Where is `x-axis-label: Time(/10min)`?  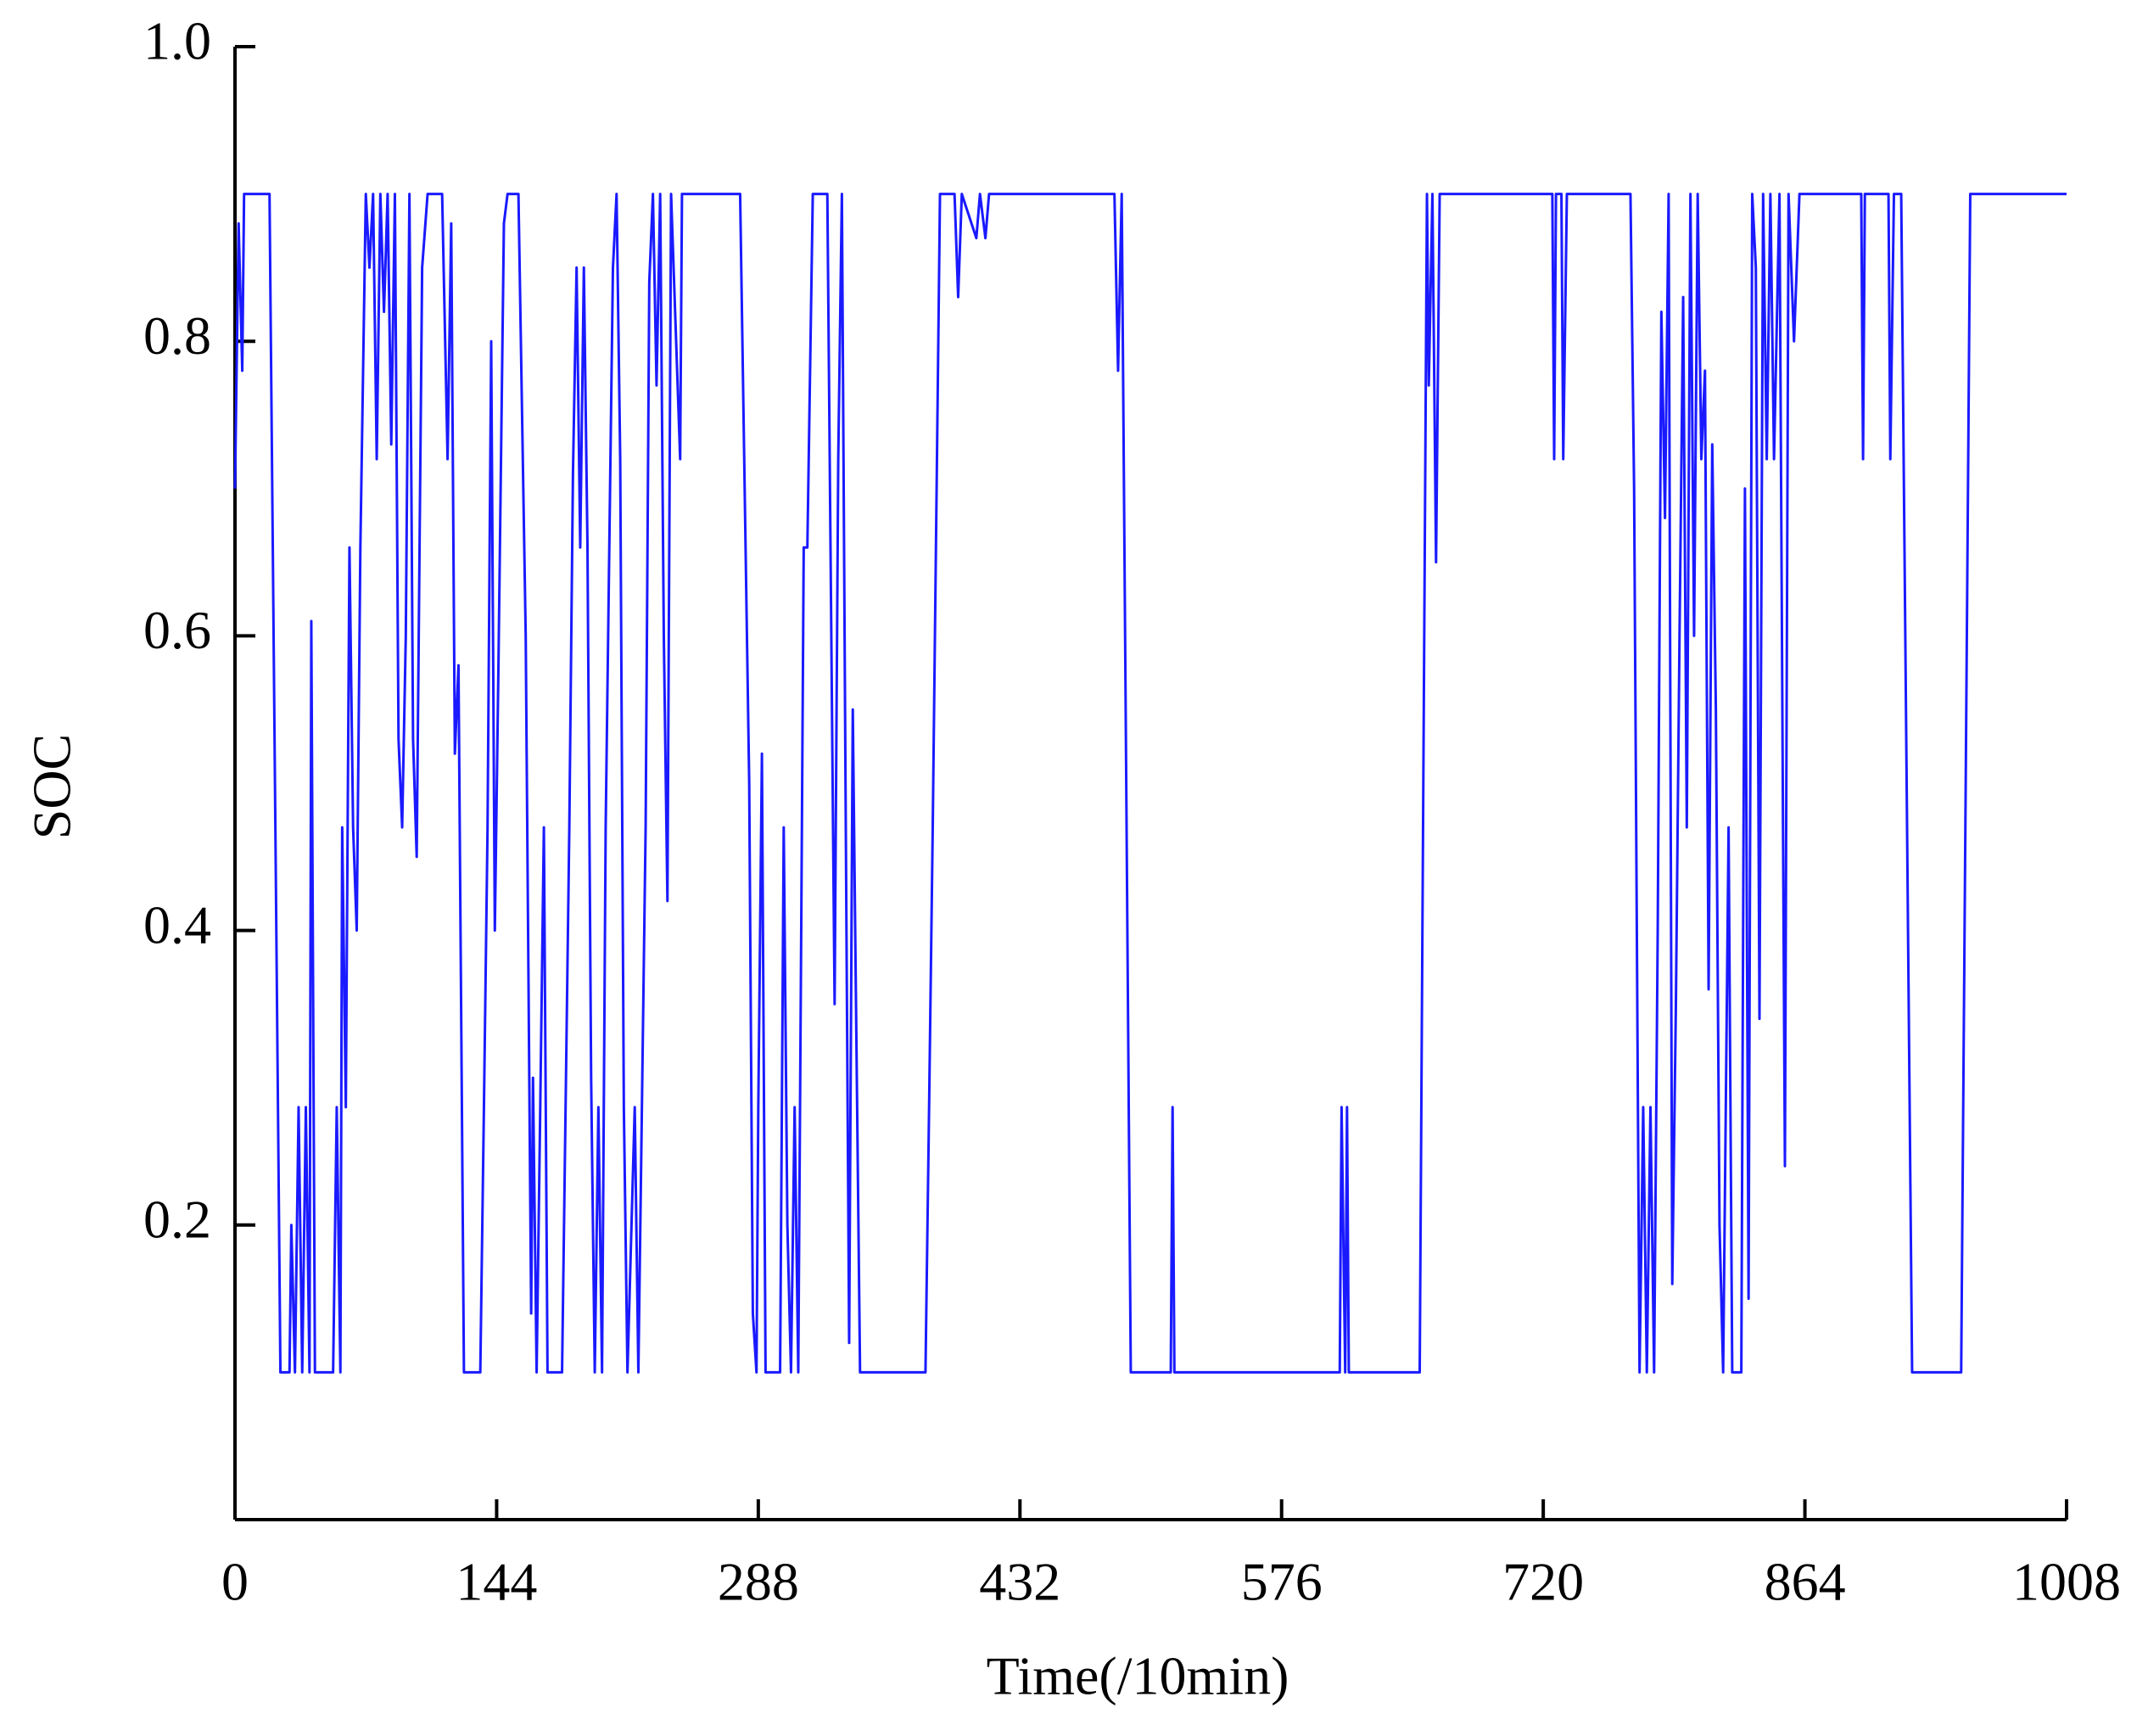 x-axis-label: Time(/10min) is located at coordinates (1138, 1676).